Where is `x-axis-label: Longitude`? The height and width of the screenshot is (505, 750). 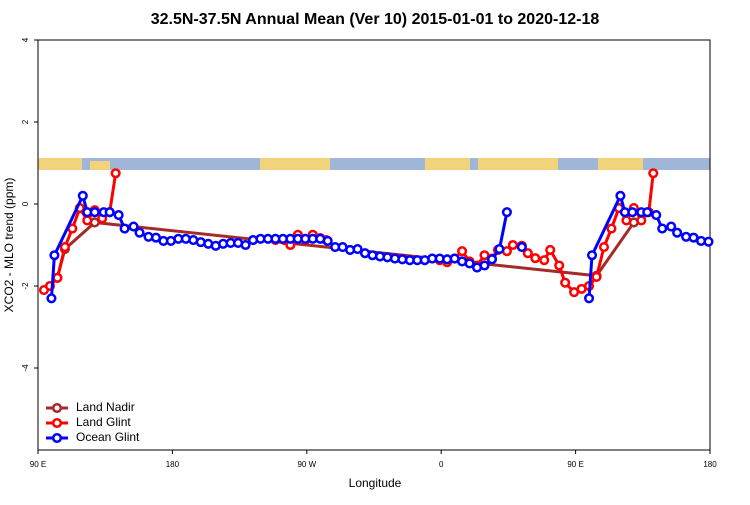 x-axis-label: Longitude is located at coordinates (375, 483).